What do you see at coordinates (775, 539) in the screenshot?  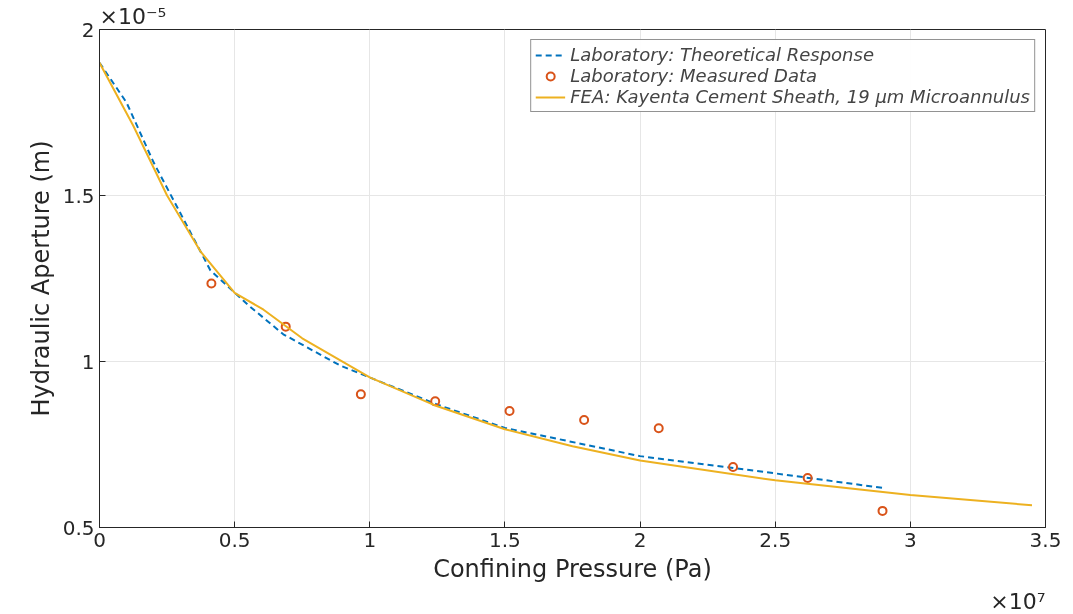 I see `x-tick-label: 2.5` at bounding box center [775, 539].